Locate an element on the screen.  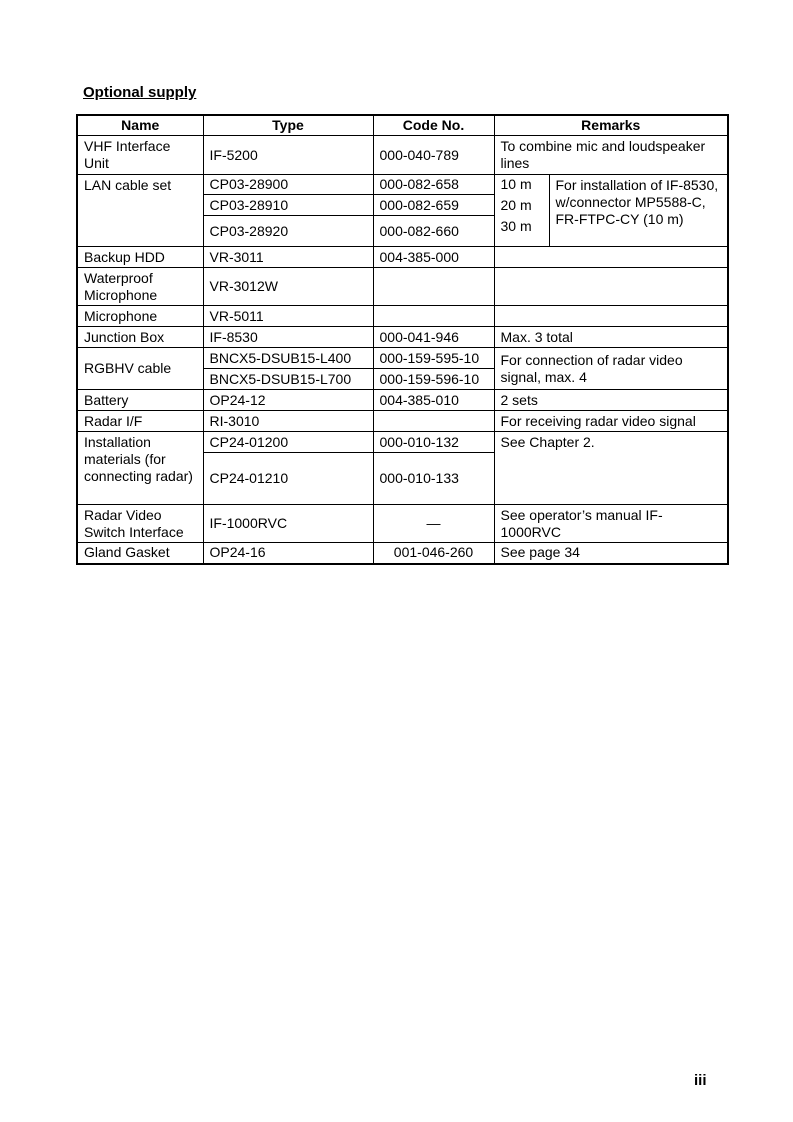
cell-name: Radar I/F is located at coordinates (140, 421).